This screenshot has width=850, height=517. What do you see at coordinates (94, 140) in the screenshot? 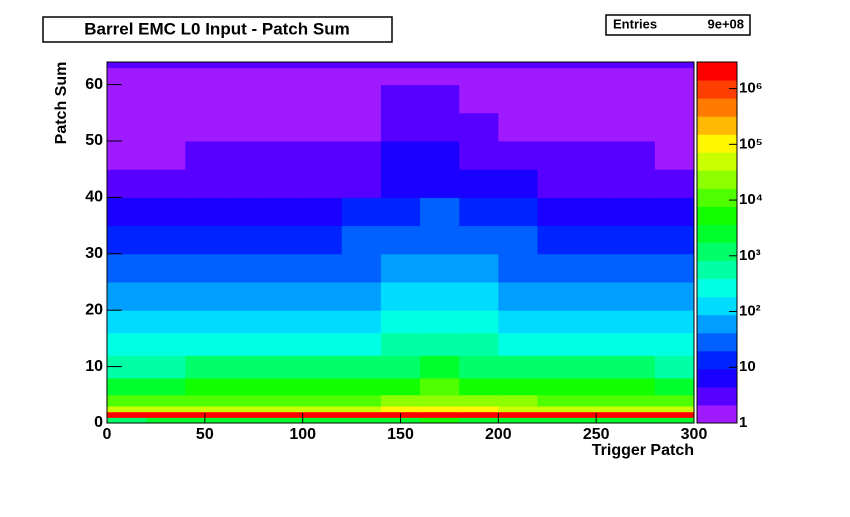
I see `y-tick-label: 50` at bounding box center [94, 140].